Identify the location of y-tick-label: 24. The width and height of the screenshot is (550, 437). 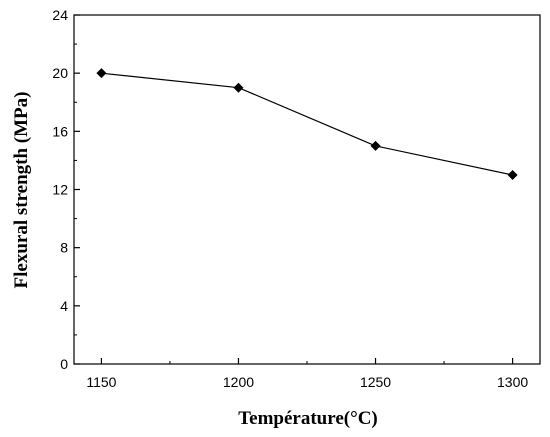
(60, 15).